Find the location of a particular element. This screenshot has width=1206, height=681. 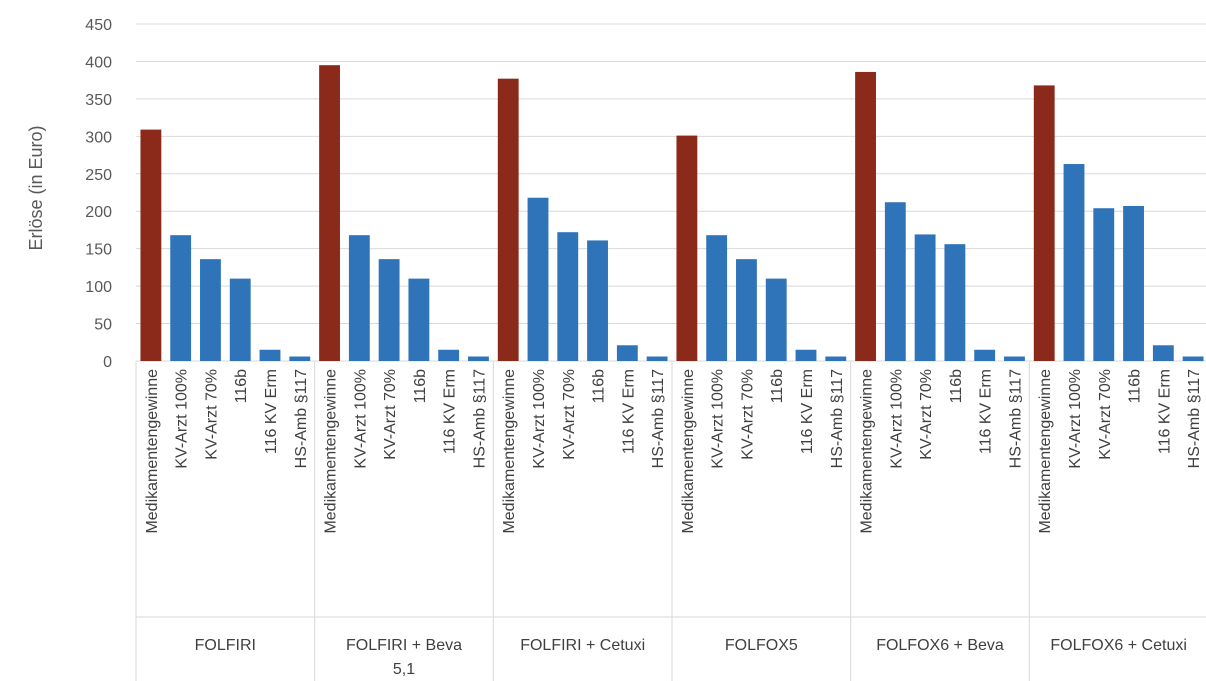

group-label: FOLFOX6 + Cetuxi is located at coordinates (1118, 645).